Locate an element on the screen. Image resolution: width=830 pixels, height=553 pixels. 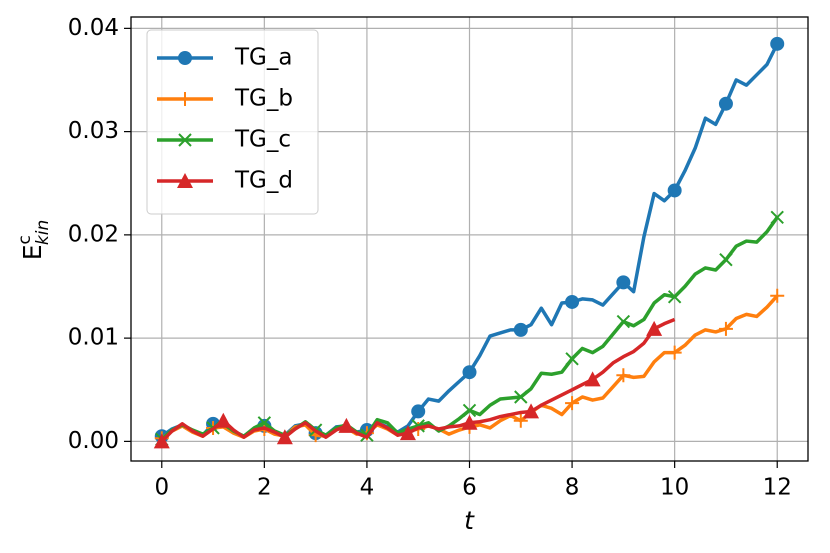
y-label-sup: c is located at coordinates (25, 239).